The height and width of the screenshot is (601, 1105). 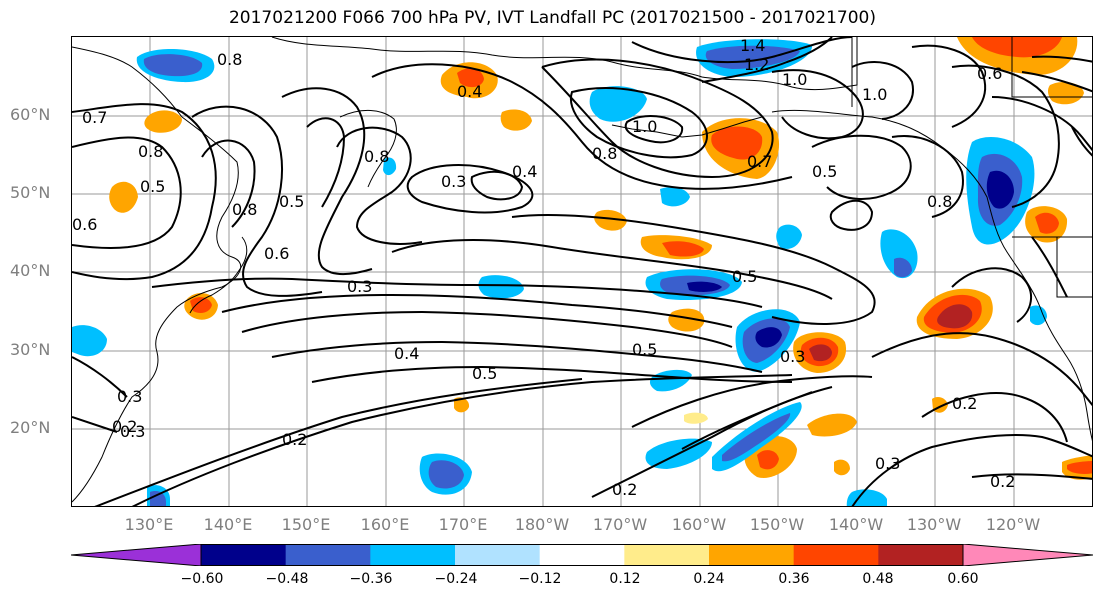 I want to click on asia-coast, so click(x=157, y=274).